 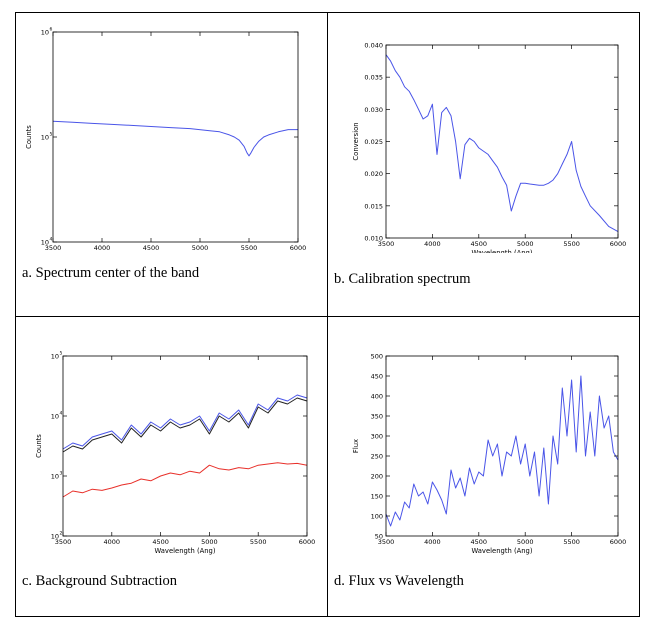 What do you see at coordinates (377, 357) in the screenshot?
I see `y-tick-label: 500` at bounding box center [377, 357].